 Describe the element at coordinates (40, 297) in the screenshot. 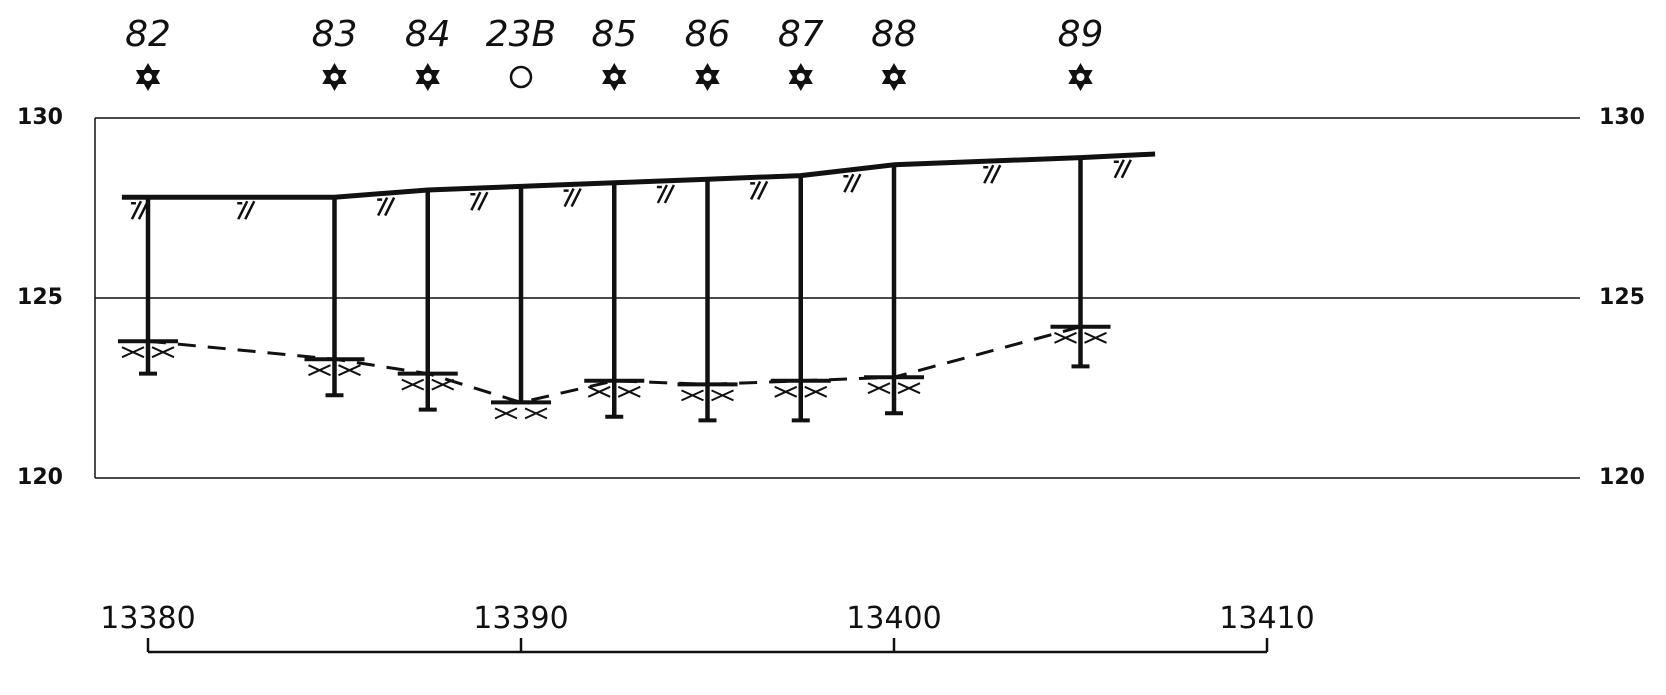

I see `elevation-label-left: 125` at that location.